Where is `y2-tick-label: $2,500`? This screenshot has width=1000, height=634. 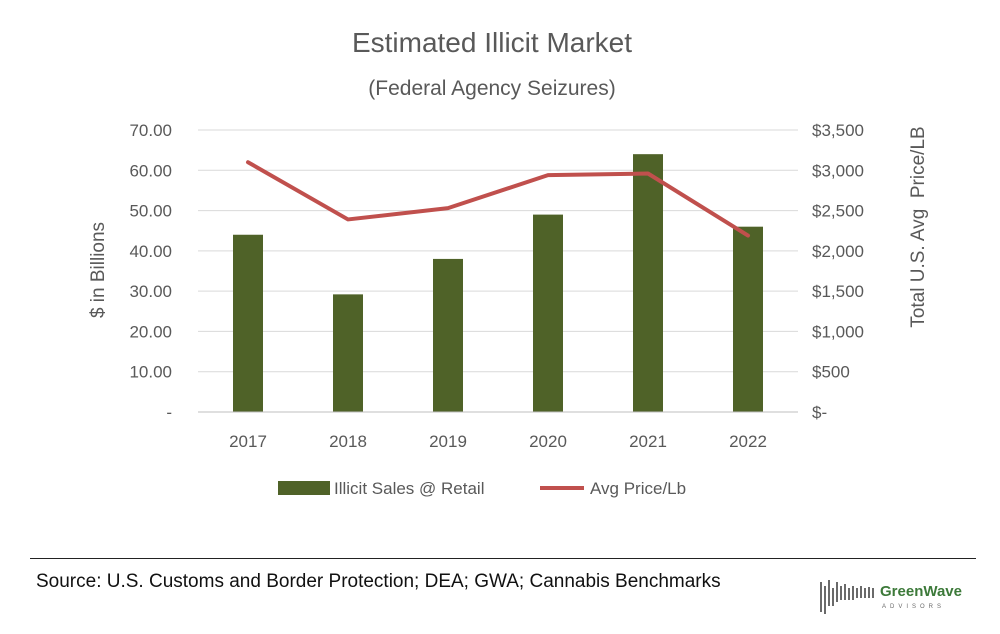 y2-tick-label: $2,500 is located at coordinates (838, 211).